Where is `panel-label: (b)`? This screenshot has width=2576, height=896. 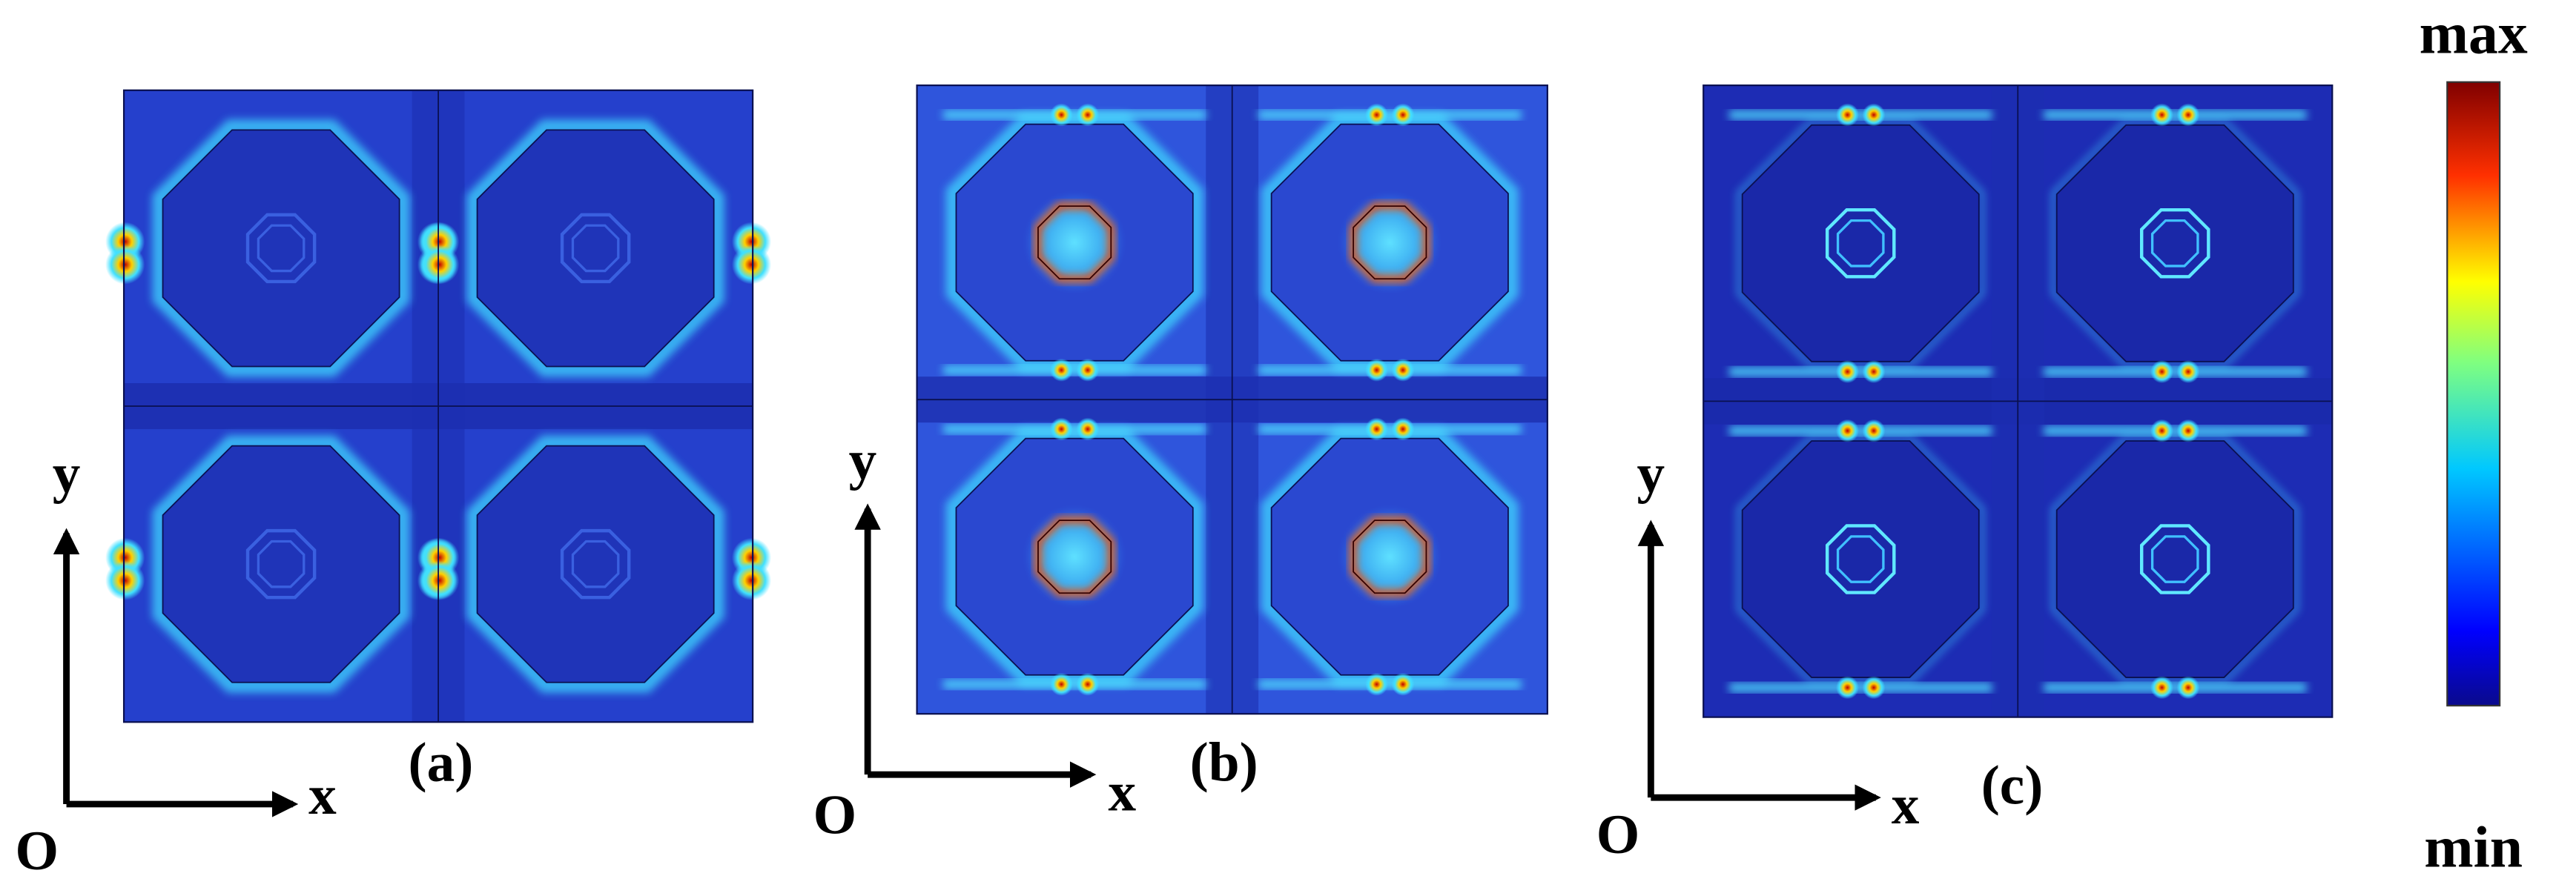 panel-label: (b) is located at coordinates (1224, 763).